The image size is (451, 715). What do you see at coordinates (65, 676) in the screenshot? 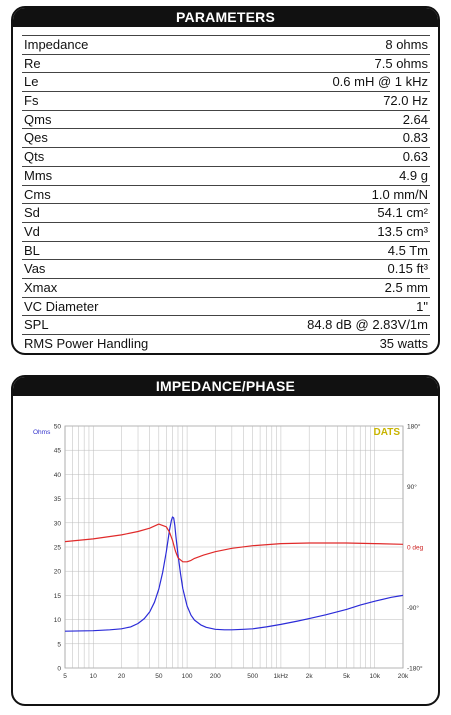
I see `x-tick-label: 5` at bounding box center [65, 676].